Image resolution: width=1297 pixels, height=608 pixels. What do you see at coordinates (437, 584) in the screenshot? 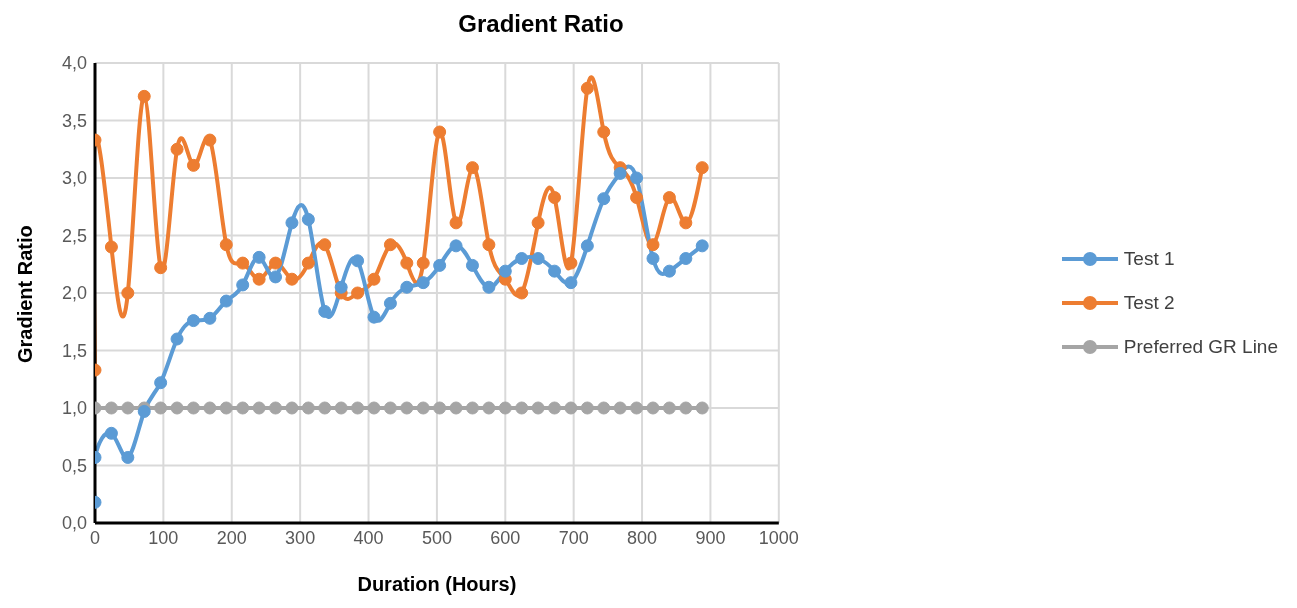
I see `x-axis-title: Duration (Hours)` at bounding box center [437, 584].